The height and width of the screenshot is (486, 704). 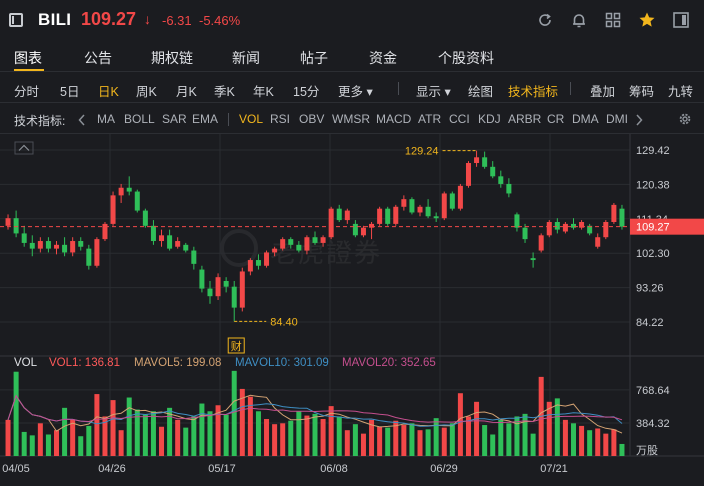 What do you see at coordinates (27, 92) in the screenshot?
I see `period-intraday: 分时` at bounding box center [27, 92].